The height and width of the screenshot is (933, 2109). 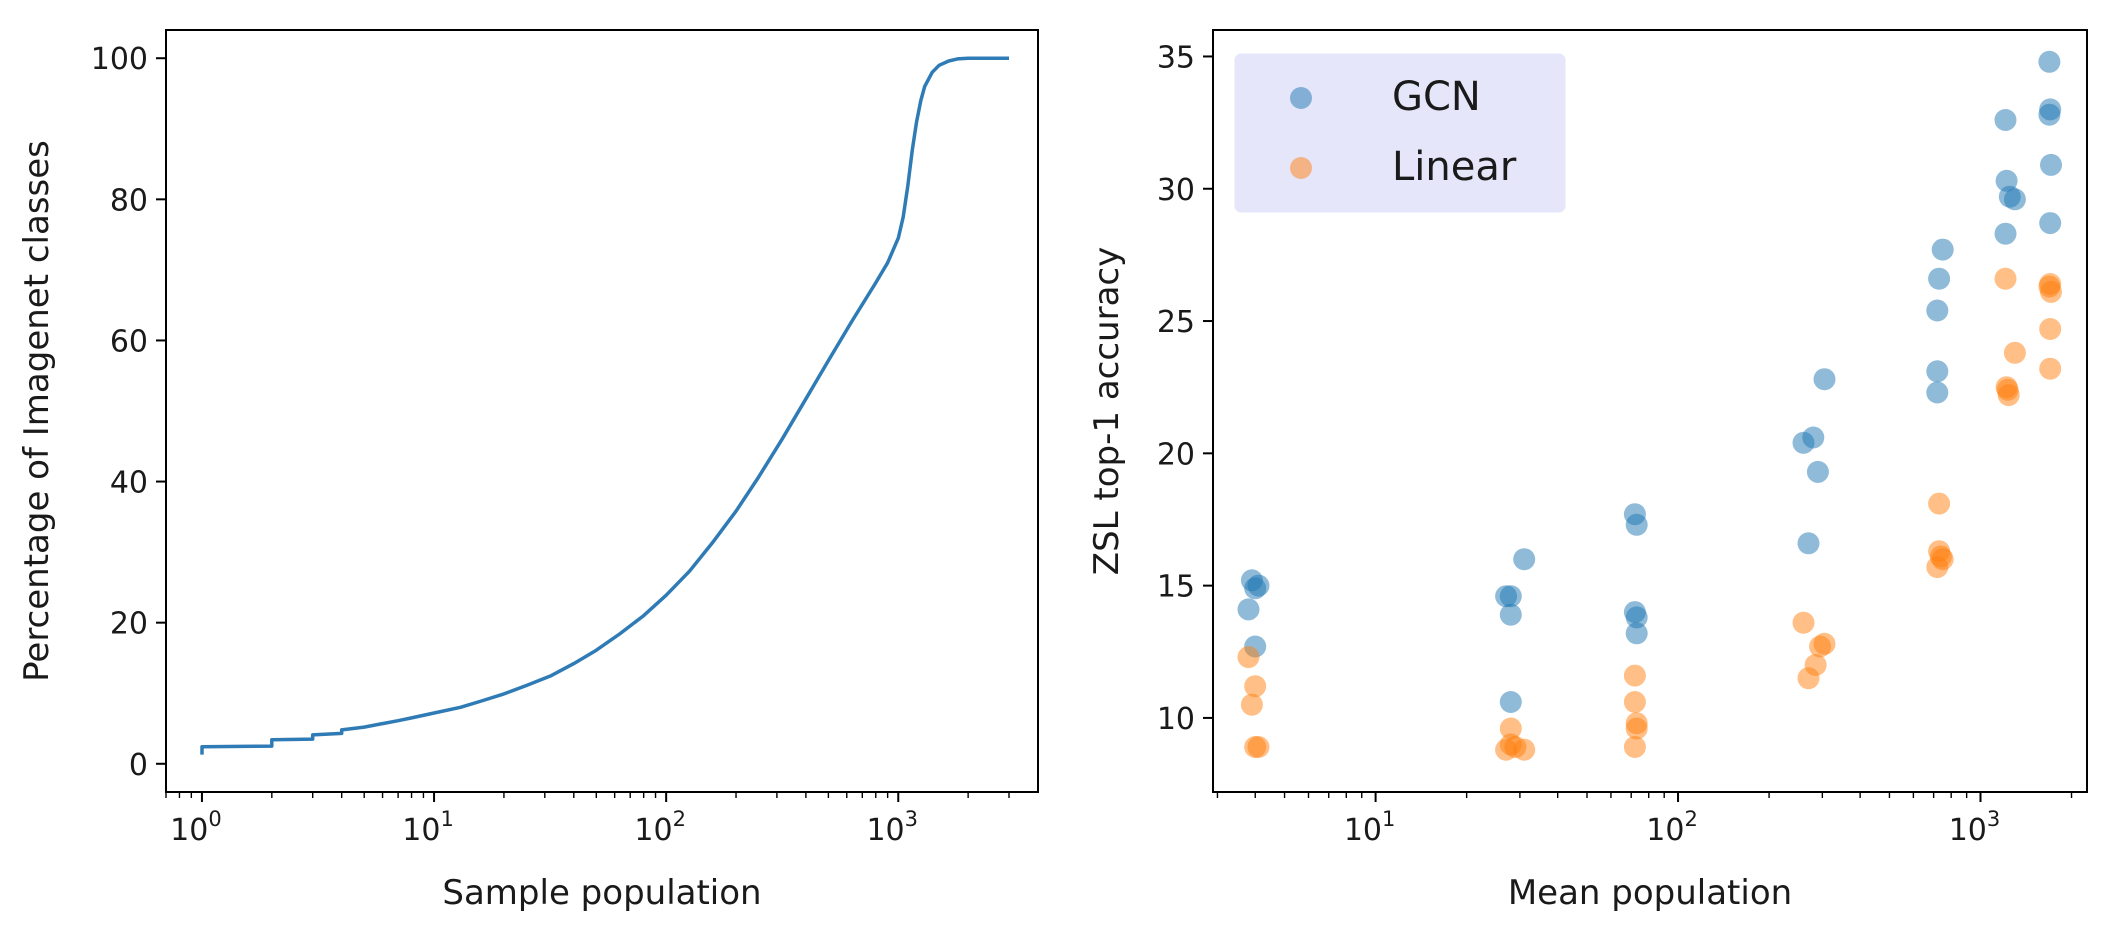 What do you see at coordinates (1107, 411) in the screenshot?
I see `right-y-axis-label: ZSL top-1 accuracy` at bounding box center [1107, 411].